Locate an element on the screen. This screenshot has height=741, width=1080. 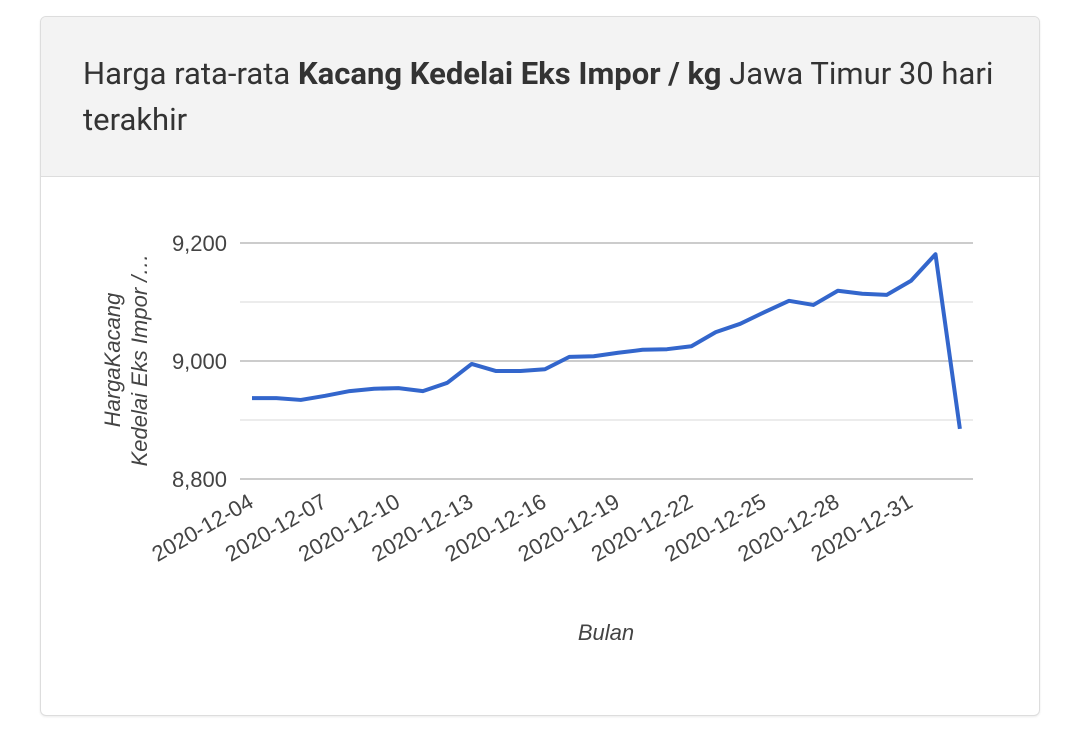
title-text: Jawa Timur 30 hari terakhir is located at coordinates (538, 96).